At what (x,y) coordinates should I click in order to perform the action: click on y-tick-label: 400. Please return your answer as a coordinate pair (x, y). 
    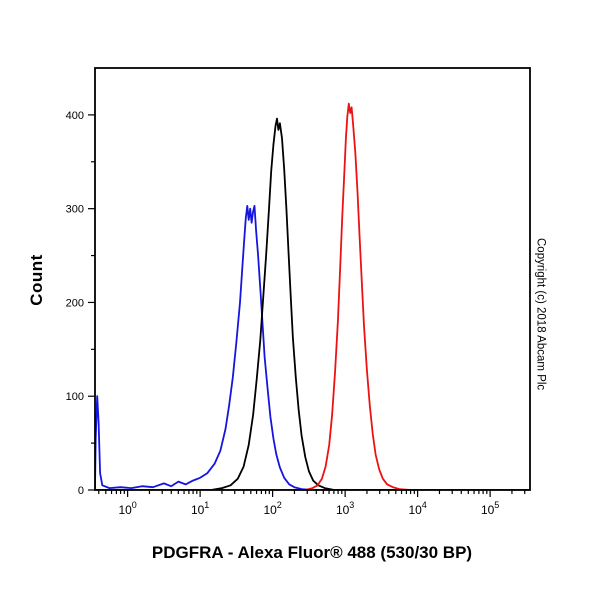
    Looking at the image, I should click on (75, 116).